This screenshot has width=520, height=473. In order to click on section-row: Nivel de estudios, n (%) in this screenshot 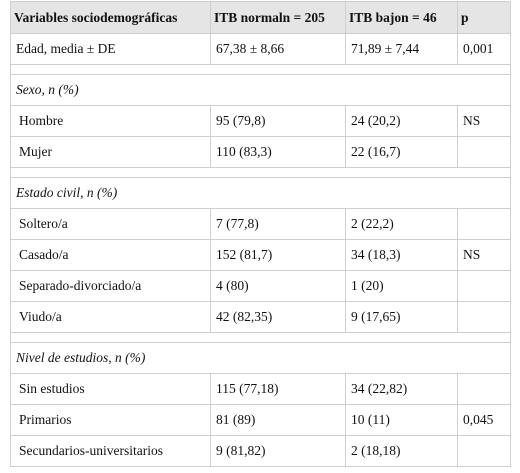, I will do `click(260, 358)`.